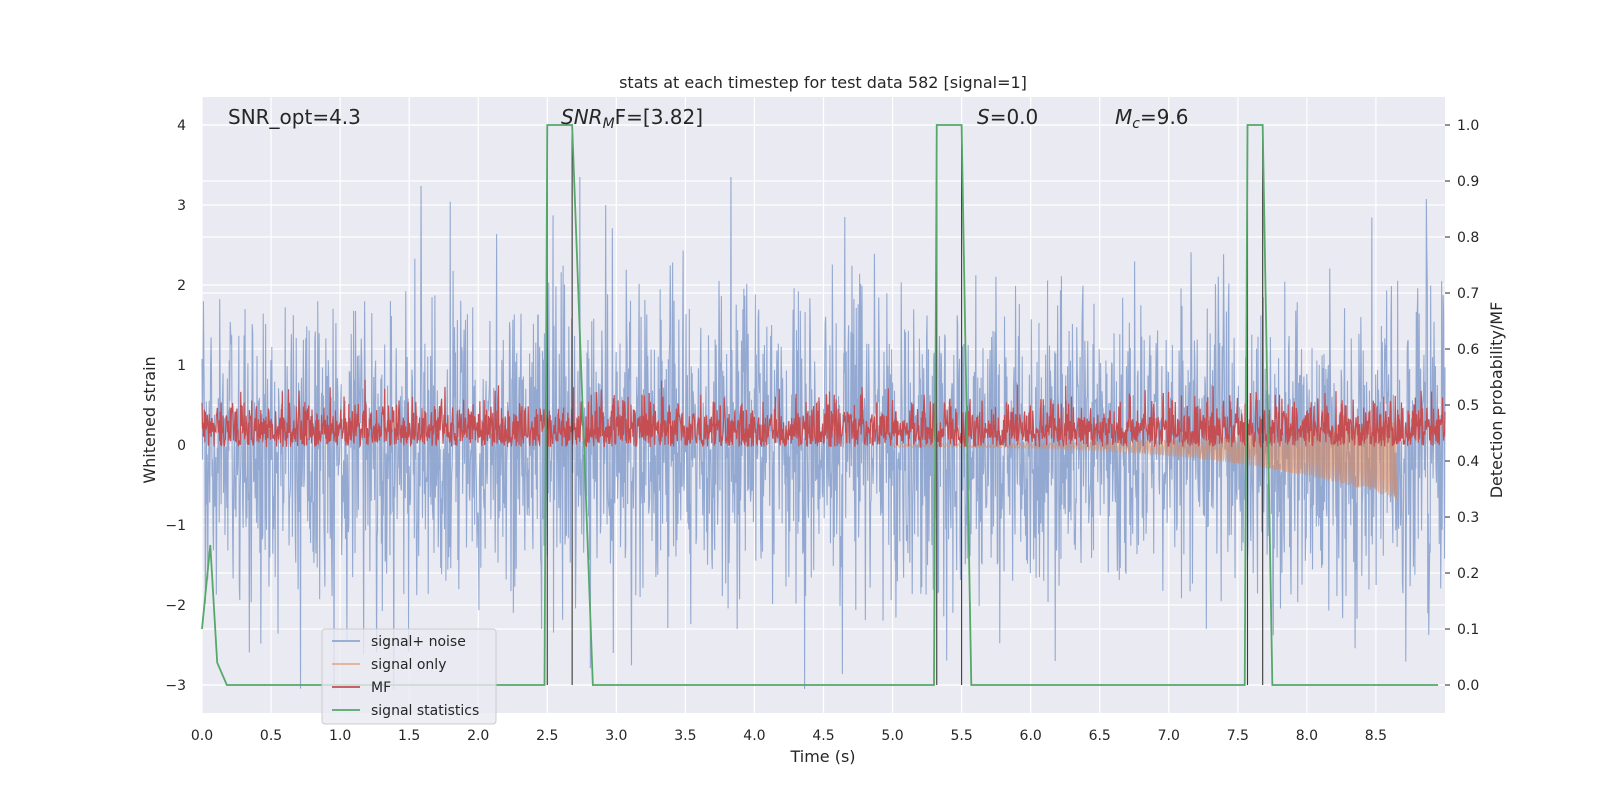 The height and width of the screenshot is (800, 1600). Describe the element at coordinates (1169, 736) in the screenshot. I see `x-tick-label: 7.0` at that location.